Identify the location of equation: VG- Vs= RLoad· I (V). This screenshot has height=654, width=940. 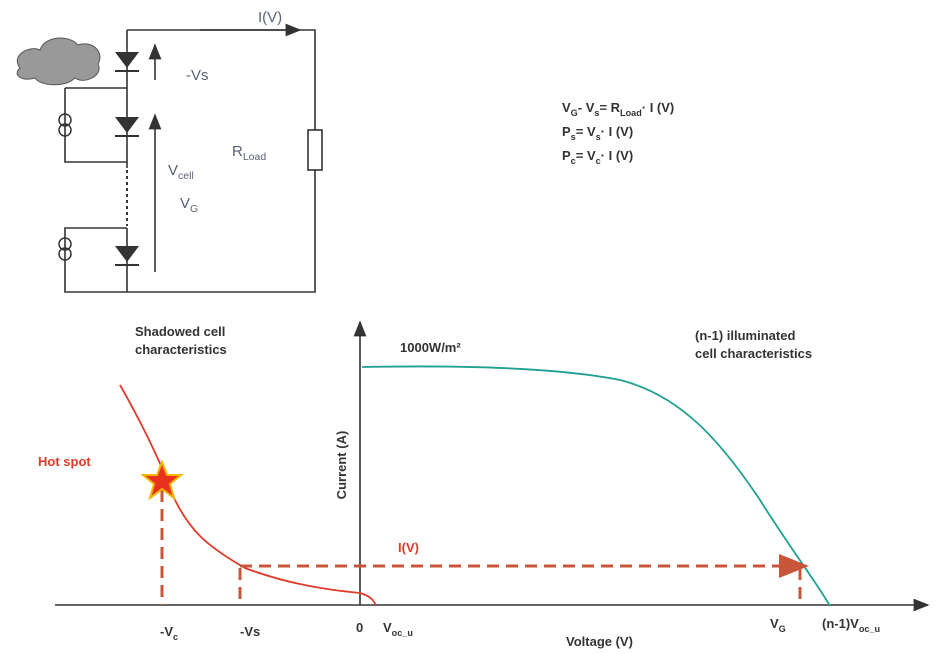
(618, 109).